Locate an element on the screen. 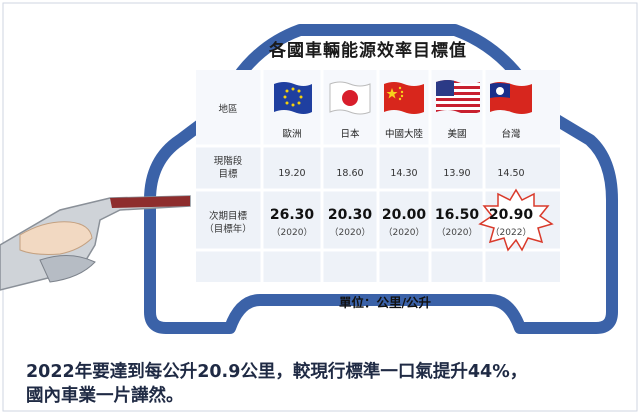 This screenshot has width=640, height=414. china-flag-icon is located at coordinates (404, 98).